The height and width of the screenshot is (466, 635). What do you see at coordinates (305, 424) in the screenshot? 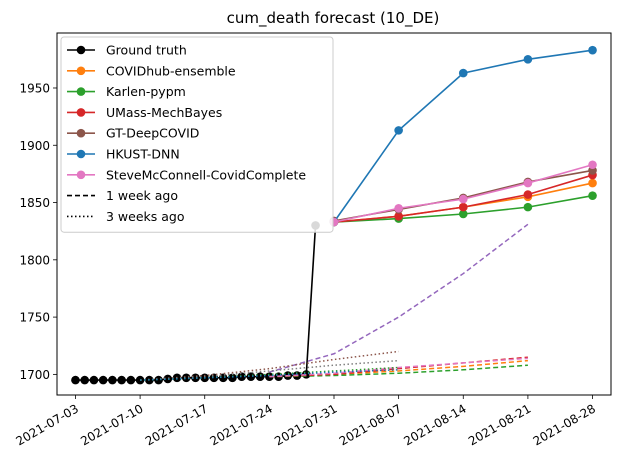
I see `x-tick-label: 2021-07-31` at bounding box center [305, 424].